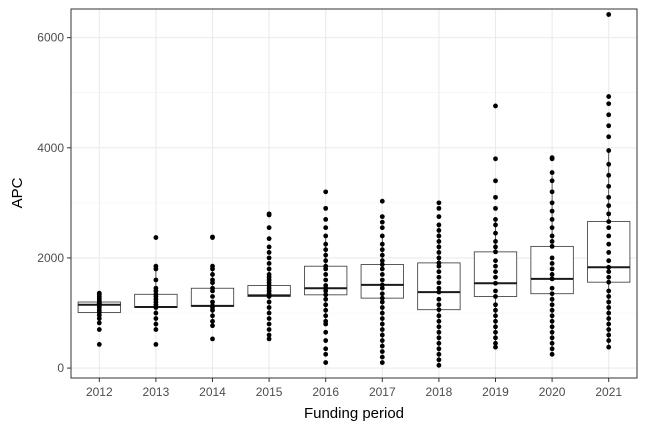 The image size is (648, 432). What do you see at coordinates (17, 192) in the screenshot?
I see `y-axis-title: APC` at bounding box center [17, 192].